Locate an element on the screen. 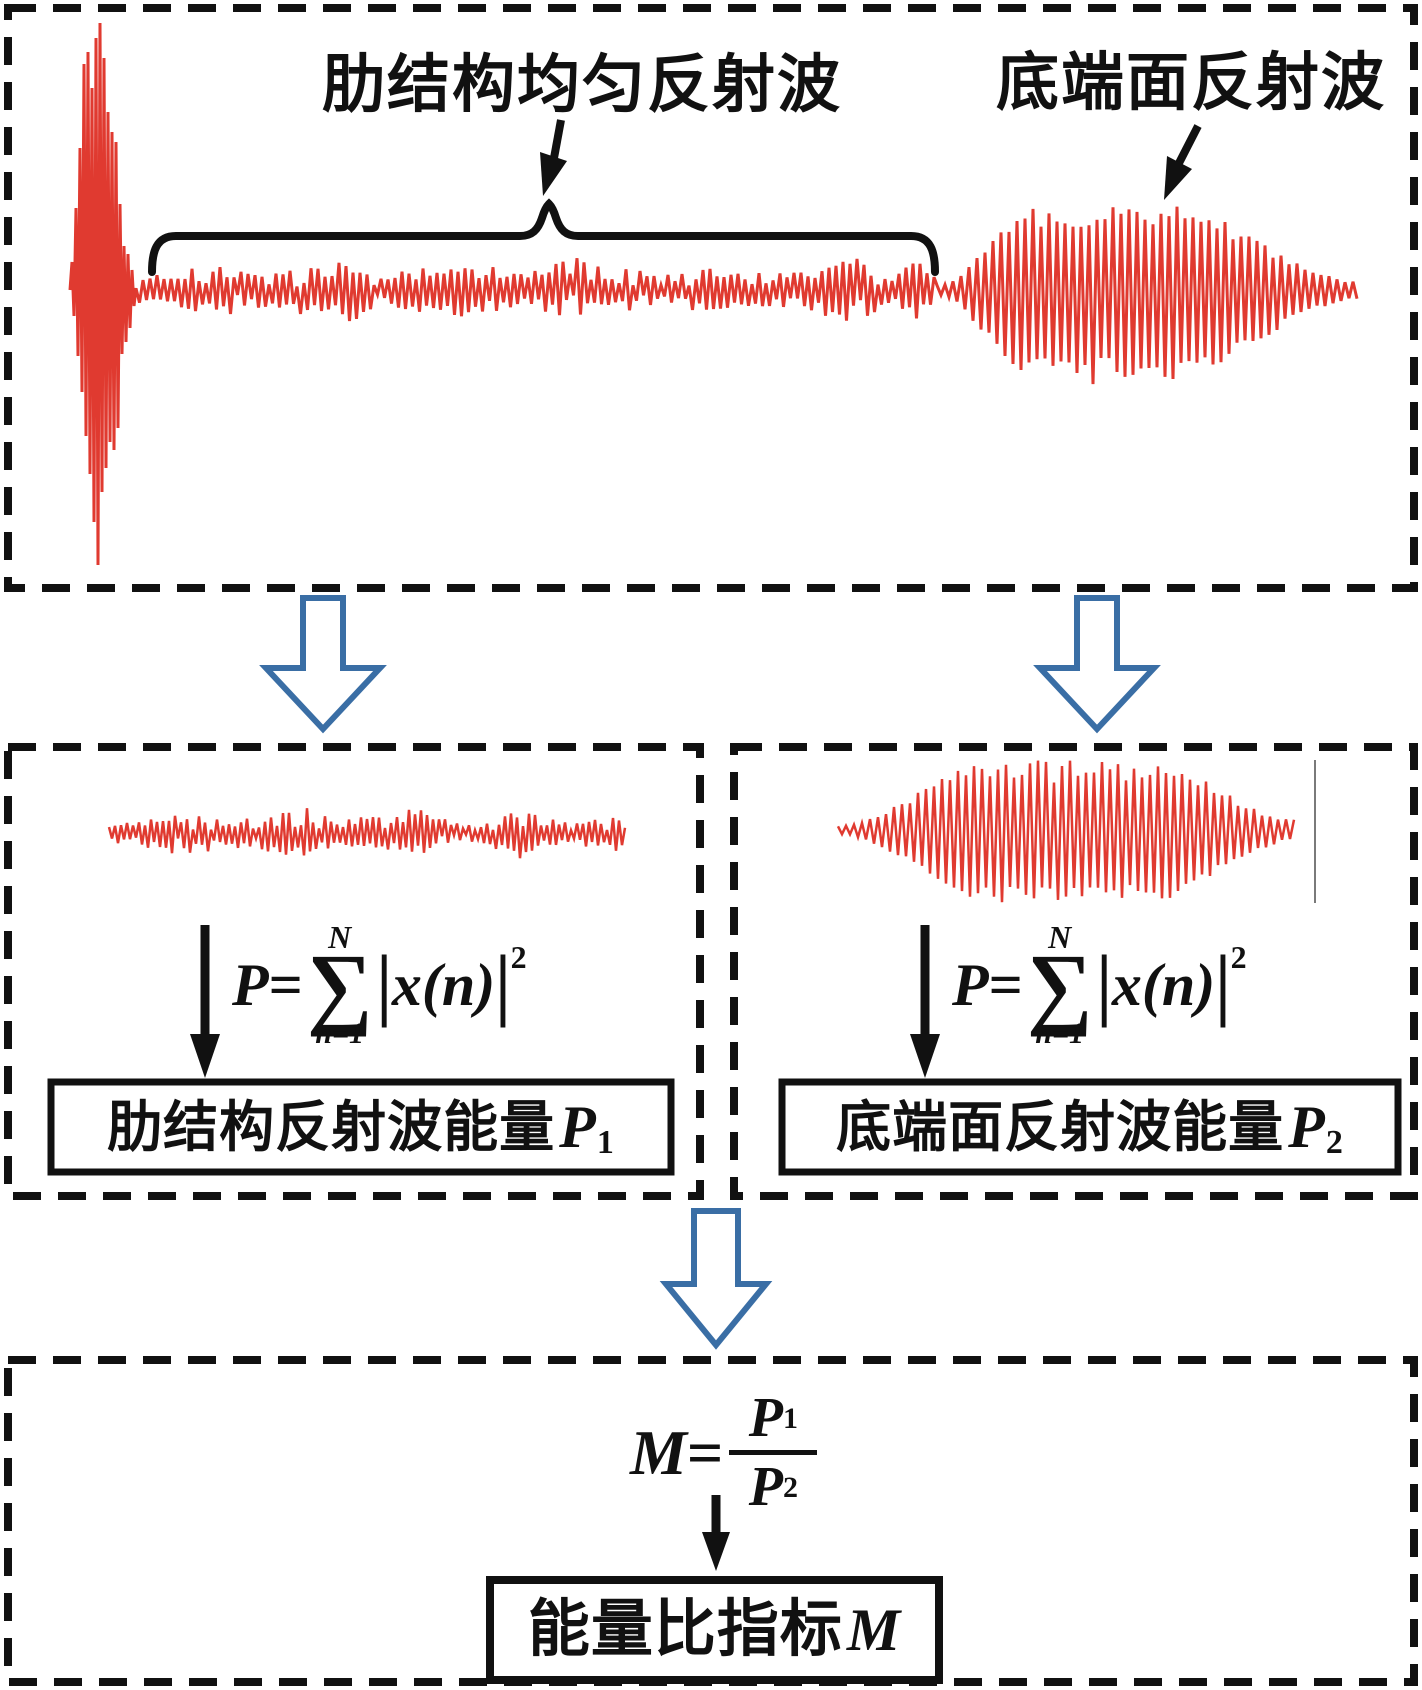 This screenshot has height=1690, width=1422. bottom-result-label: 能量比指标 M is located at coordinates (714, 1630).